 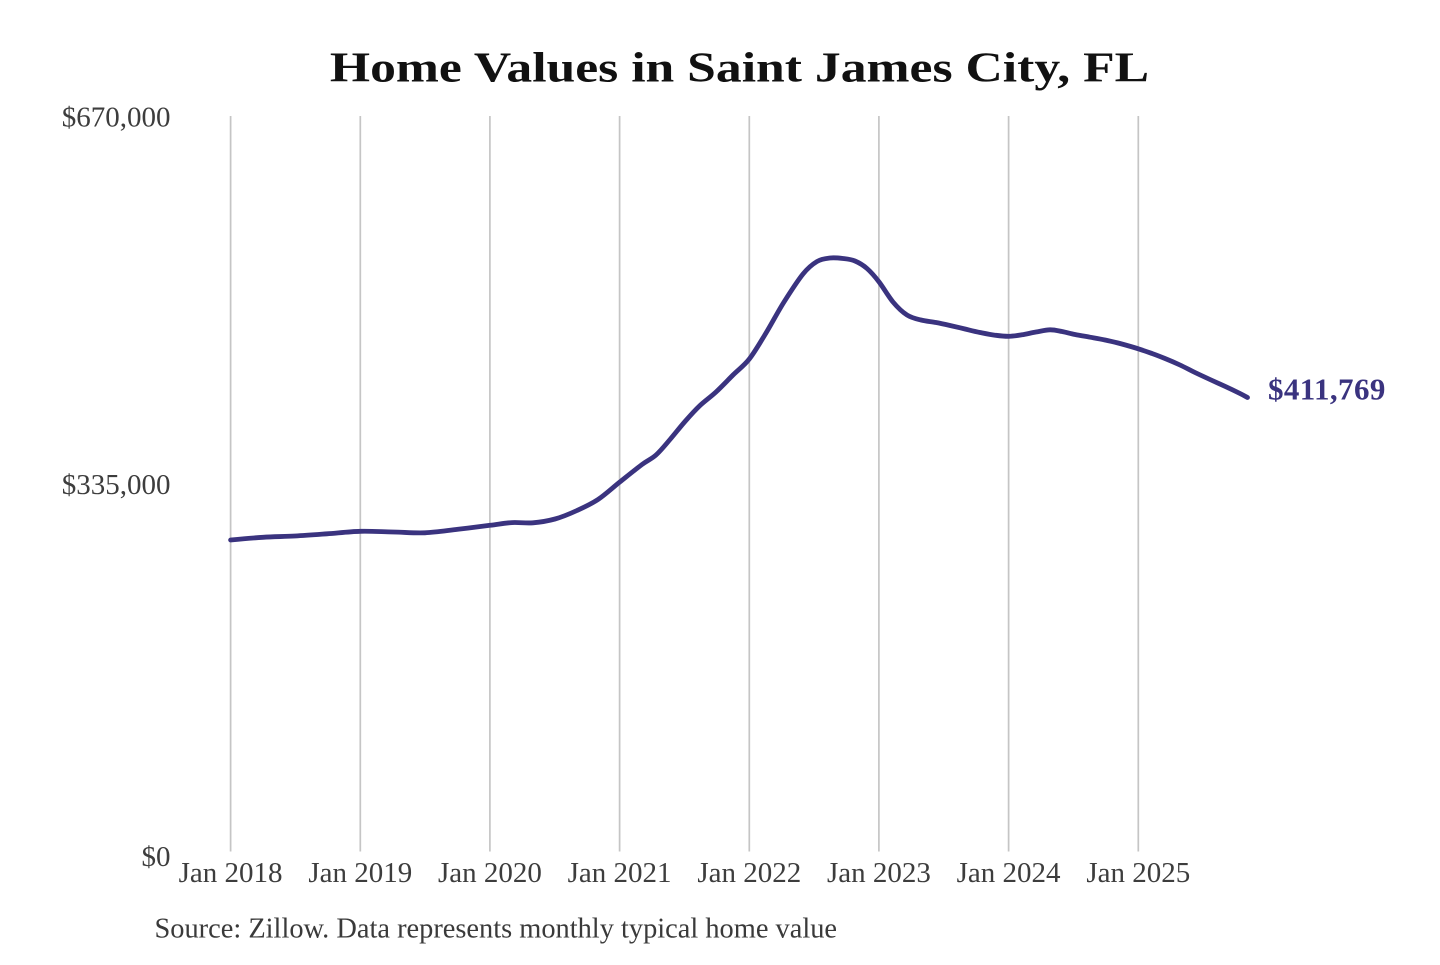 What do you see at coordinates (749, 873) in the screenshot?
I see `svg-text: Jan 2022` at bounding box center [749, 873].